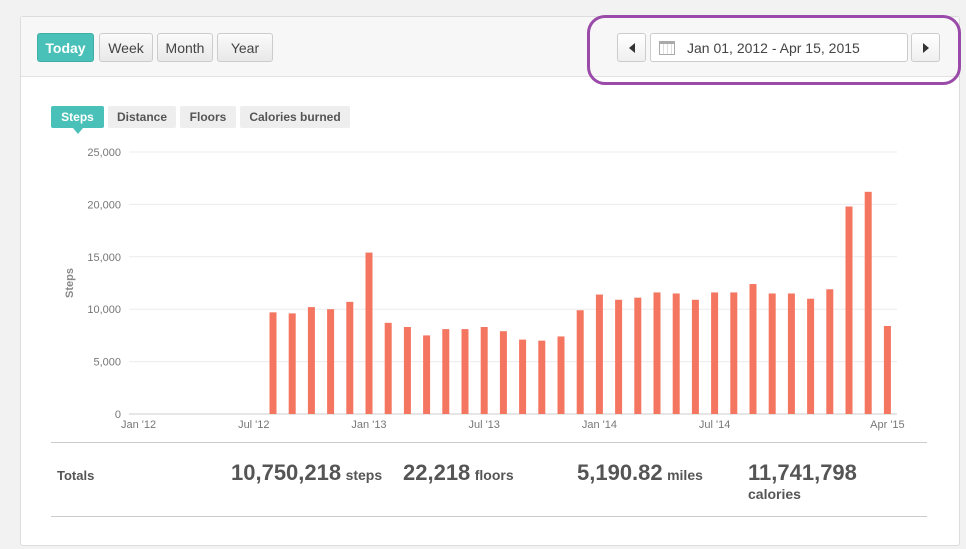 This screenshot has width=966, height=549. What do you see at coordinates (489, 442) in the screenshot?
I see `divider` at bounding box center [489, 442].